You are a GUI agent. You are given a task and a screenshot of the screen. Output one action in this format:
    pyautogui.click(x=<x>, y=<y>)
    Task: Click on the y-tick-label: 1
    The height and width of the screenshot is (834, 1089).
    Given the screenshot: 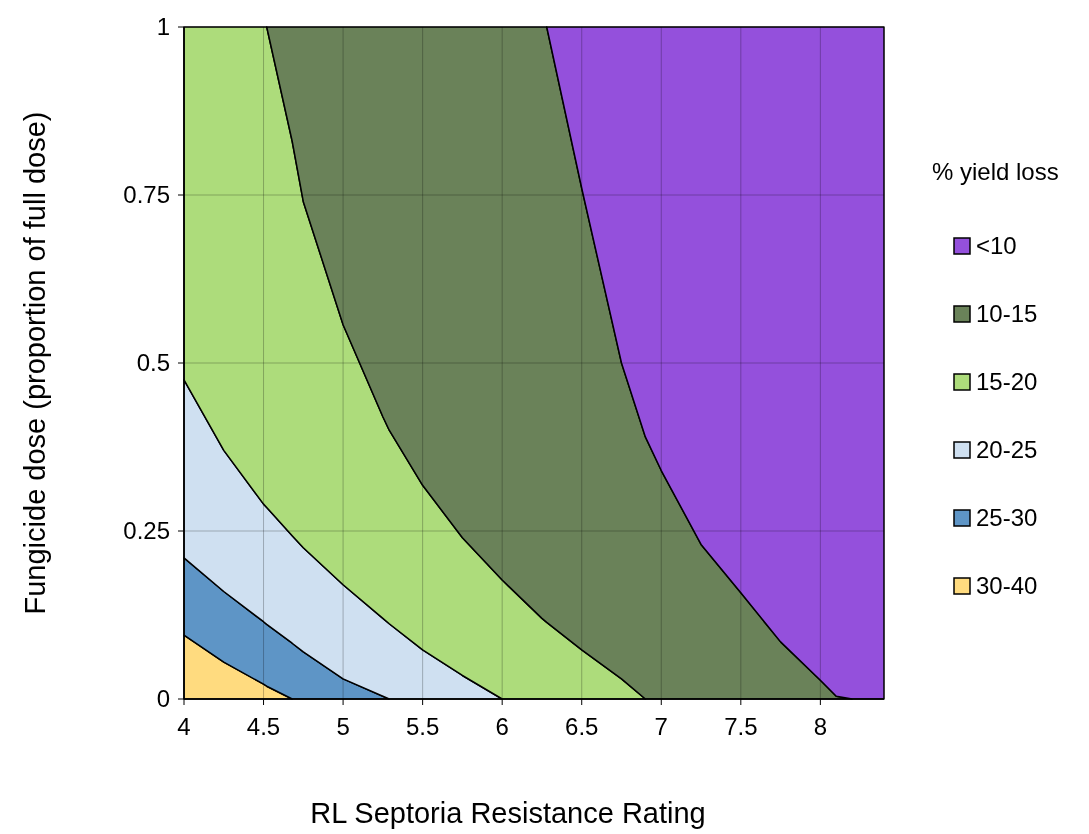 What is the action you would take?
    pyautogui.click(x=163, y=26)
    